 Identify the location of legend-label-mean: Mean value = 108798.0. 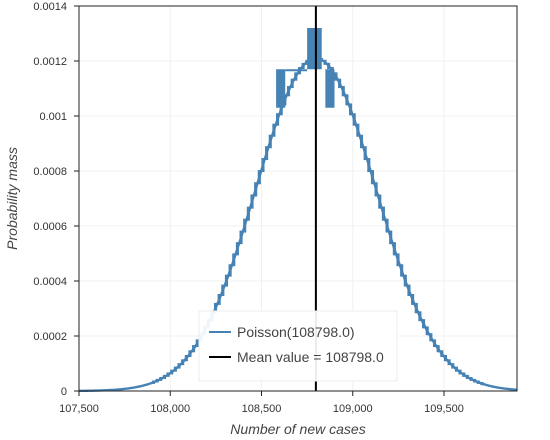
(310, 357).